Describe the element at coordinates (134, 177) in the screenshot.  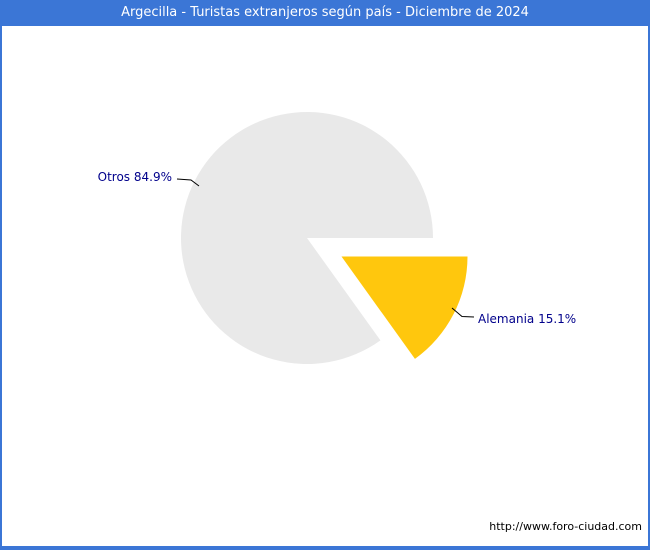
I see `pie-label-otros: Otros 84.9%` at that location.